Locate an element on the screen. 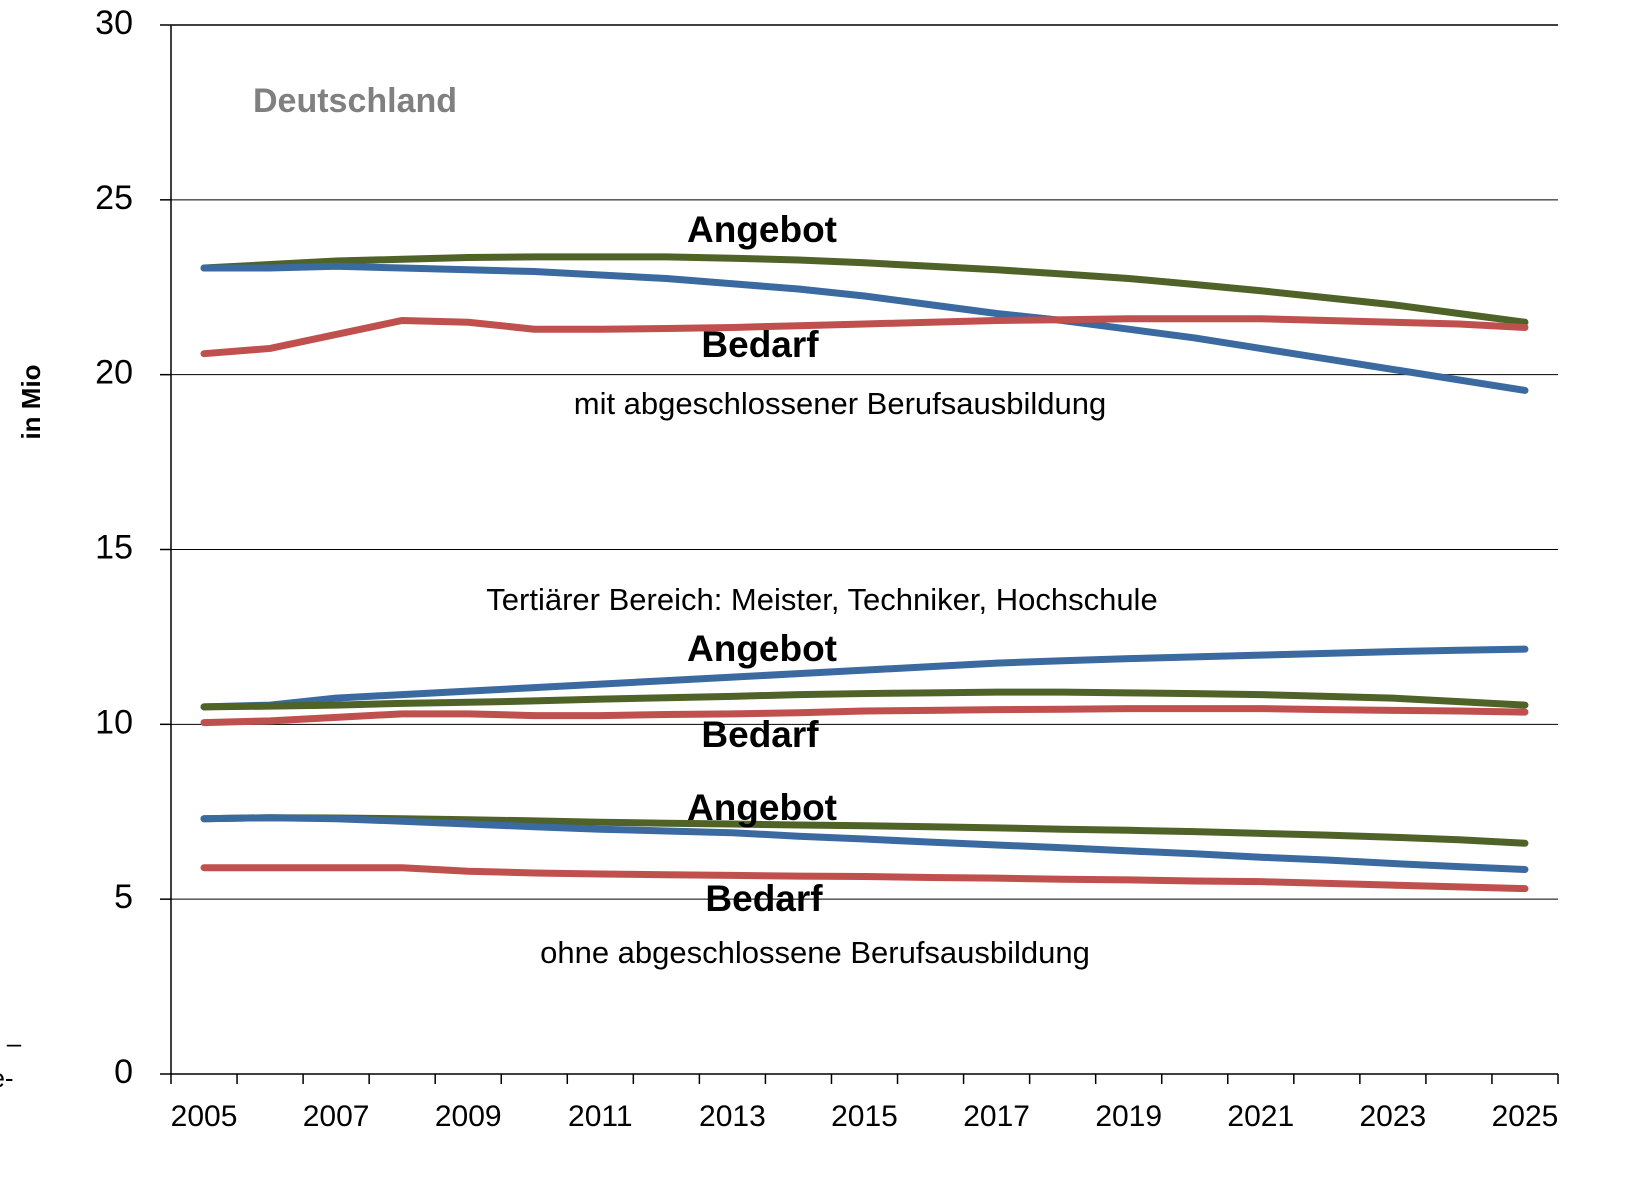 Image resolution: width=1628 pixels, height=1180 pixels. y-tick-label: 0 is located at coordinates (123, 1072).